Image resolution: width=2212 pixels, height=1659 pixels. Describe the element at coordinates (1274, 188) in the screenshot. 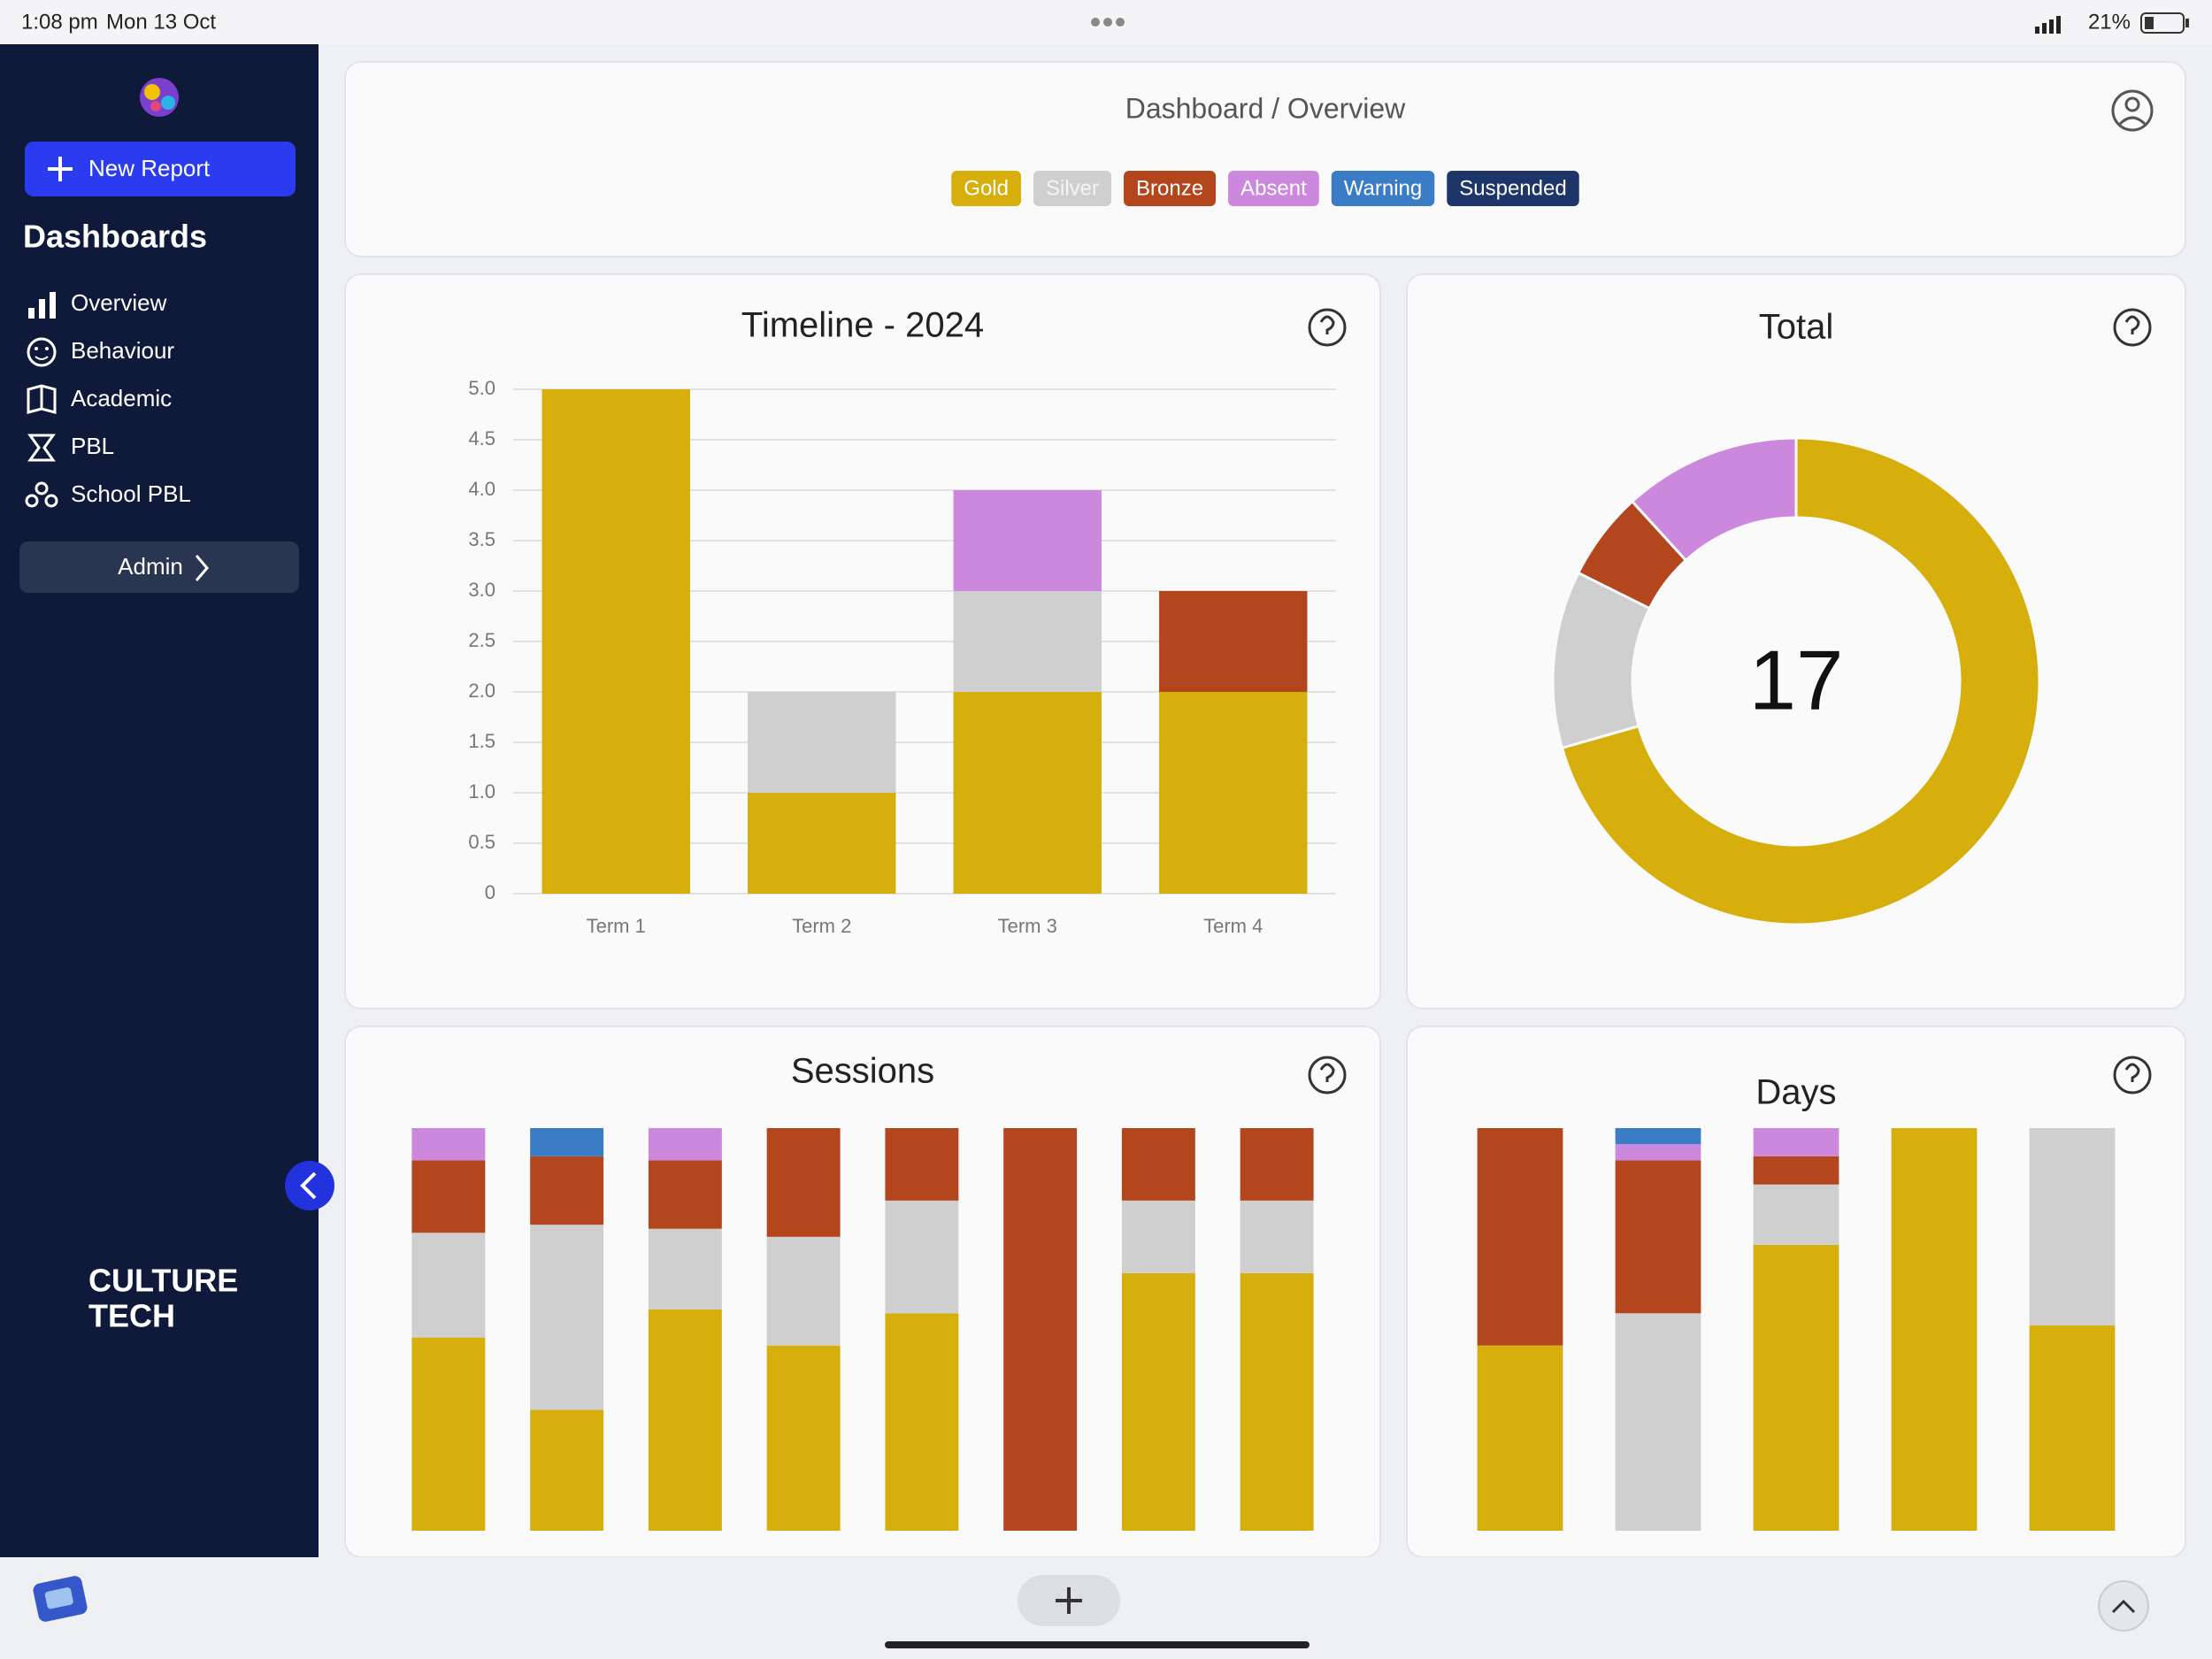

I see `legend-label: Absent` at that location.